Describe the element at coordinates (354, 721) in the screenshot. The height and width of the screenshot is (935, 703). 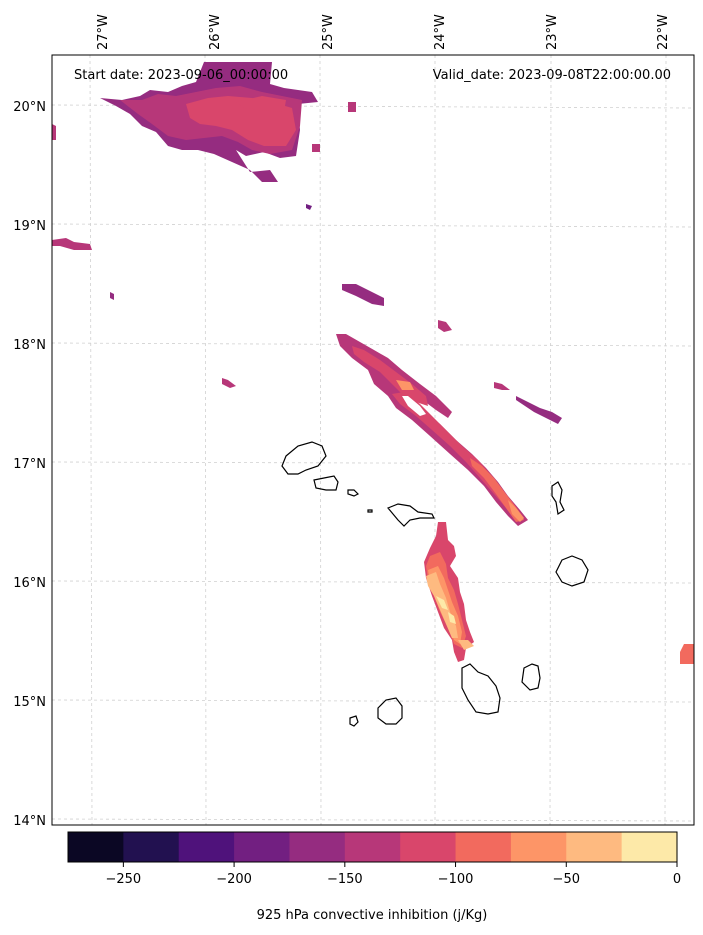
I see `island-brava` at that location.